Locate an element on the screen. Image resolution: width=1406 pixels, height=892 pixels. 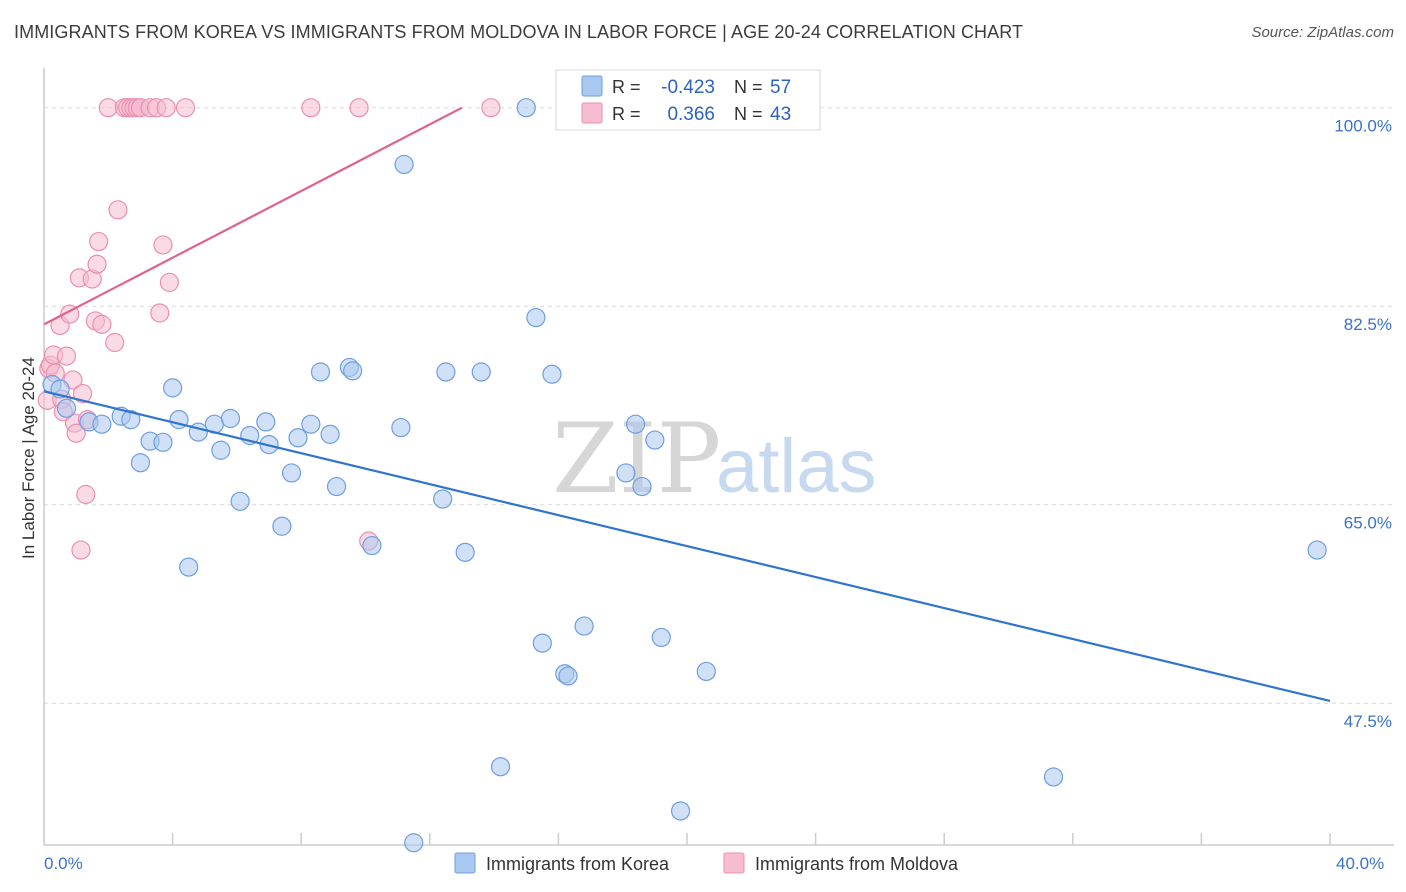
legend-r-label-korea: R = is located at coordinates (626, 87).